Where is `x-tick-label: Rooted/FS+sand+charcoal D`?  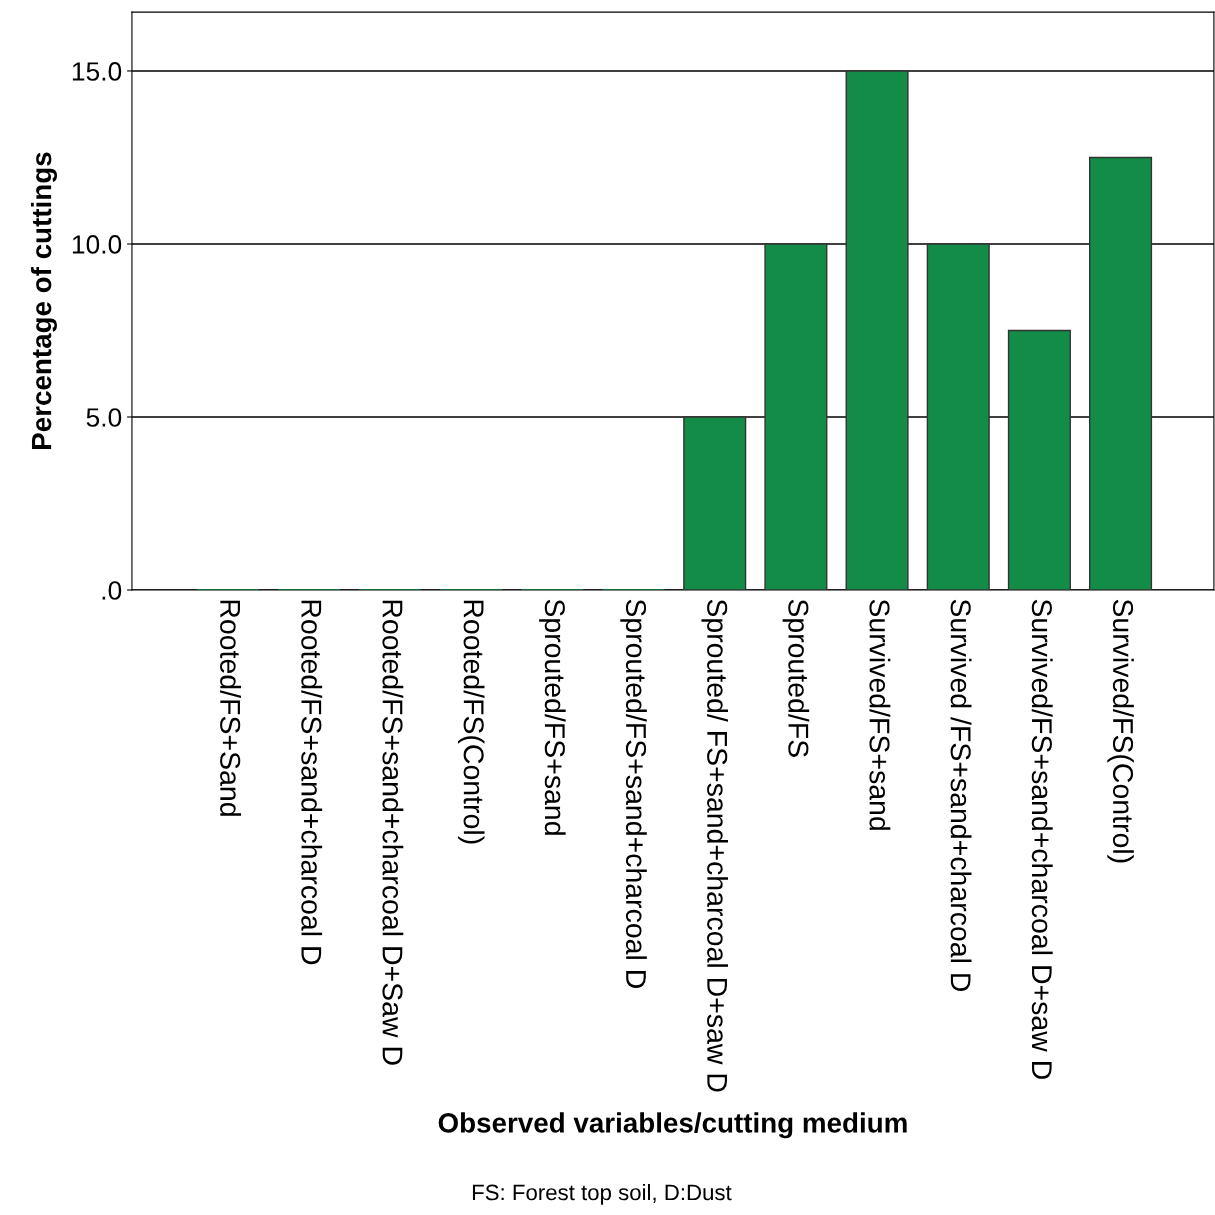 x-tick-label: Rooted/FS+sand+charcoal D is located at coordinates (312, 782).